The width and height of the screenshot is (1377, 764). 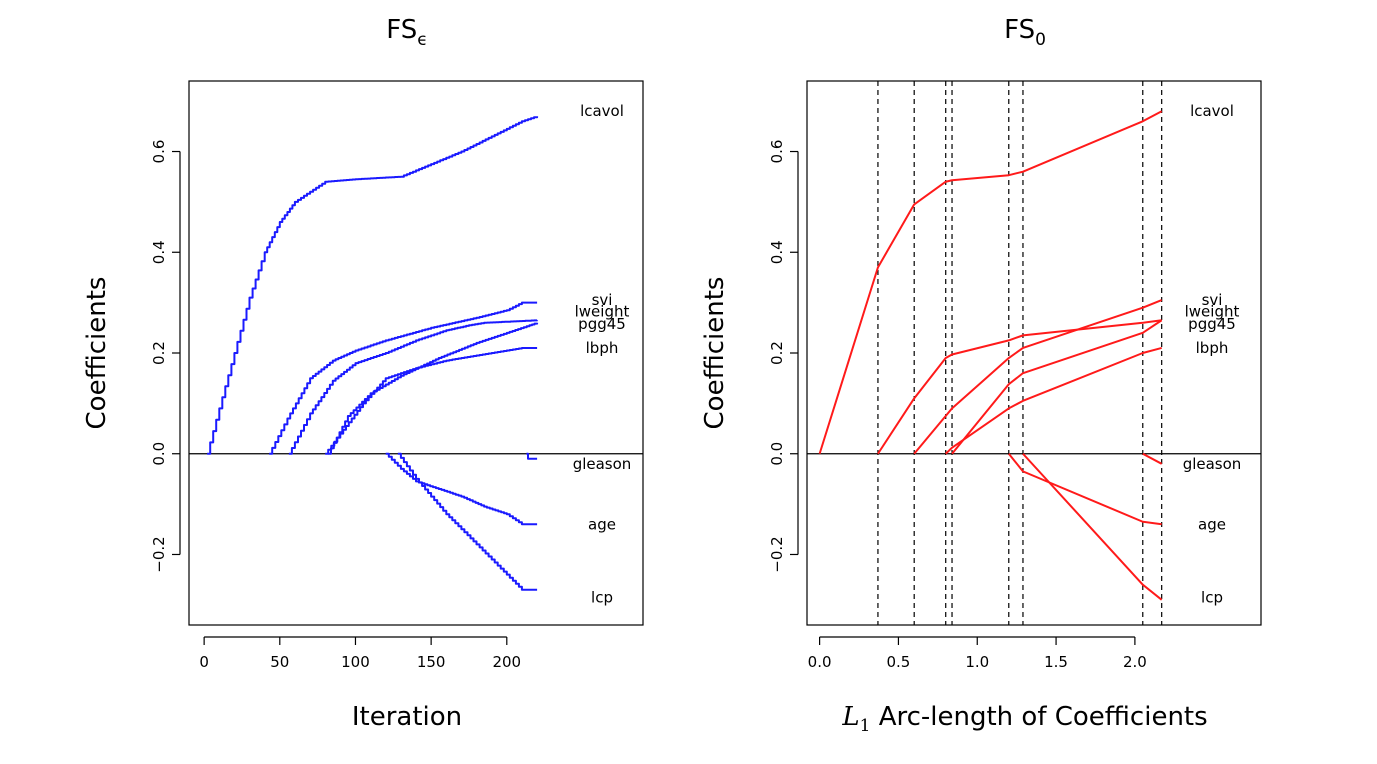 I want to click on panel-title-subscript: 0, so click(x=1040, y=40).